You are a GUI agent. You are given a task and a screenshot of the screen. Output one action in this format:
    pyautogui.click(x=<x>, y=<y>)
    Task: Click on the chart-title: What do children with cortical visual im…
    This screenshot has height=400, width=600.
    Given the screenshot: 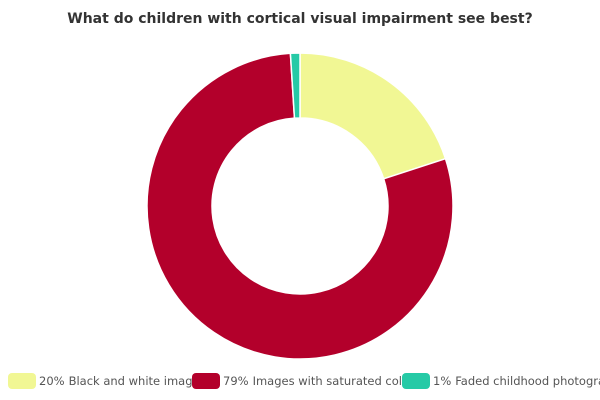 What is the action you would take?
    pyautogui.click(x=299, y=19)
    